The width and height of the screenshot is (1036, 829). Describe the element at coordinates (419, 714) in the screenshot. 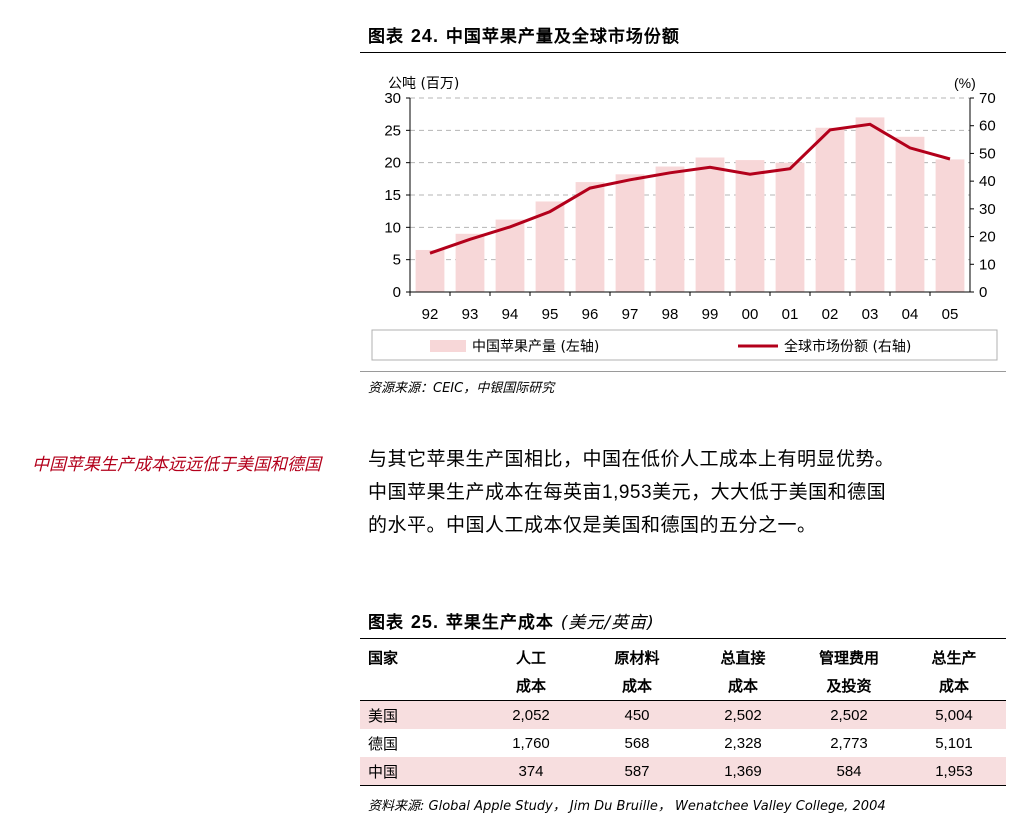

I see `row-country: 美国` at that location.